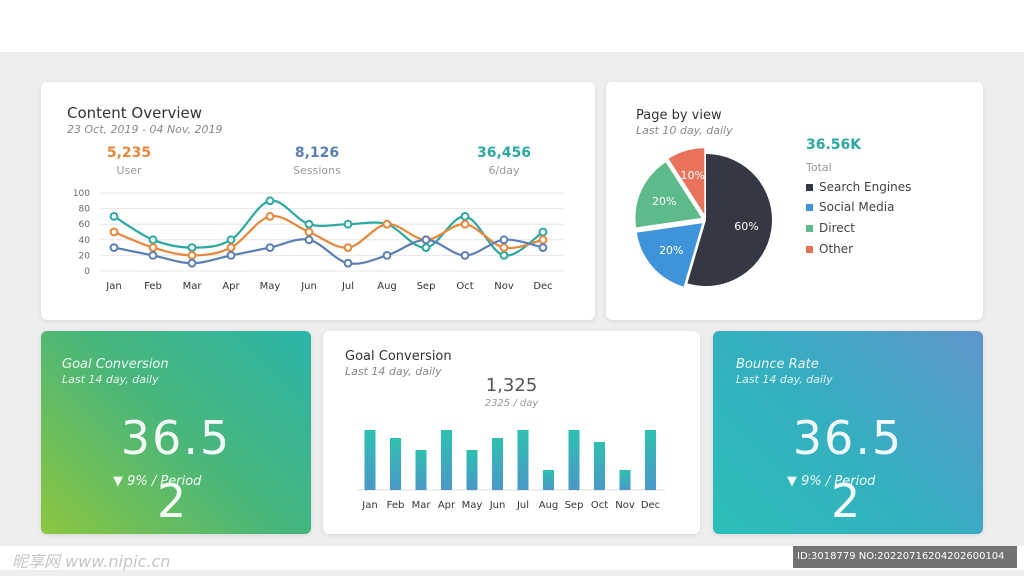 The width and height of the screenshot is (1024, 576). I want to click on pie-slice-other, so click(686, 181).